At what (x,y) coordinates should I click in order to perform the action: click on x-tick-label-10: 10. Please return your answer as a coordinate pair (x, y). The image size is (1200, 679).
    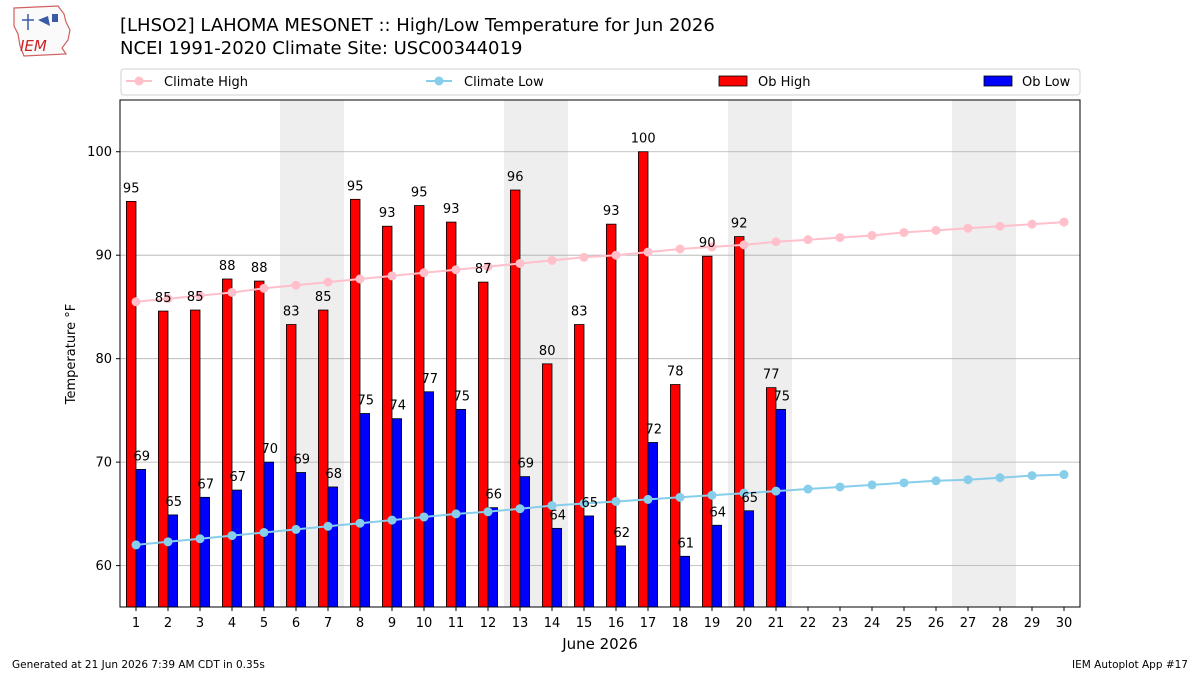
    Looking at the image, I should click on (424, 623).